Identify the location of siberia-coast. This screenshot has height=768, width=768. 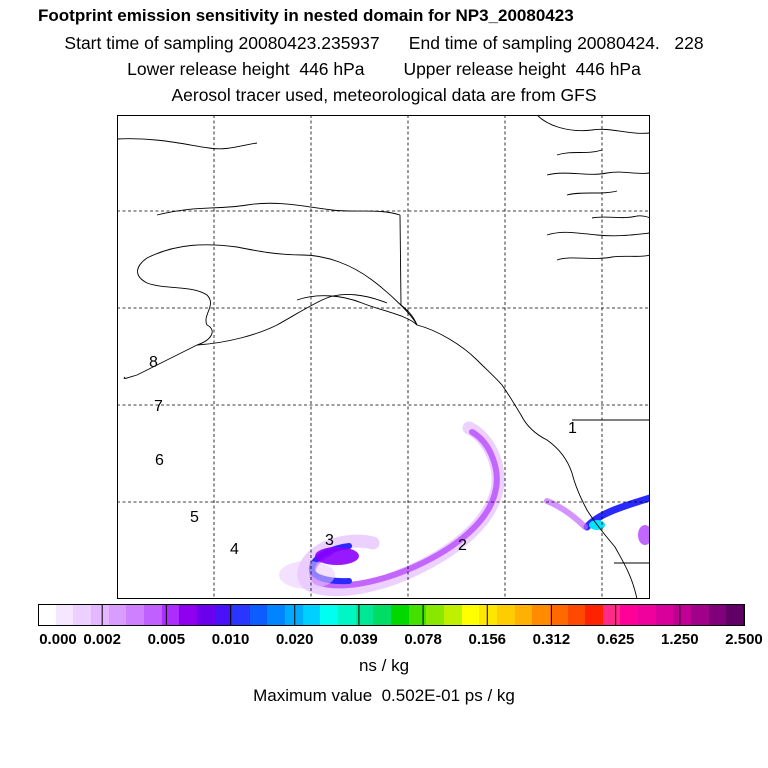
(187, 144).